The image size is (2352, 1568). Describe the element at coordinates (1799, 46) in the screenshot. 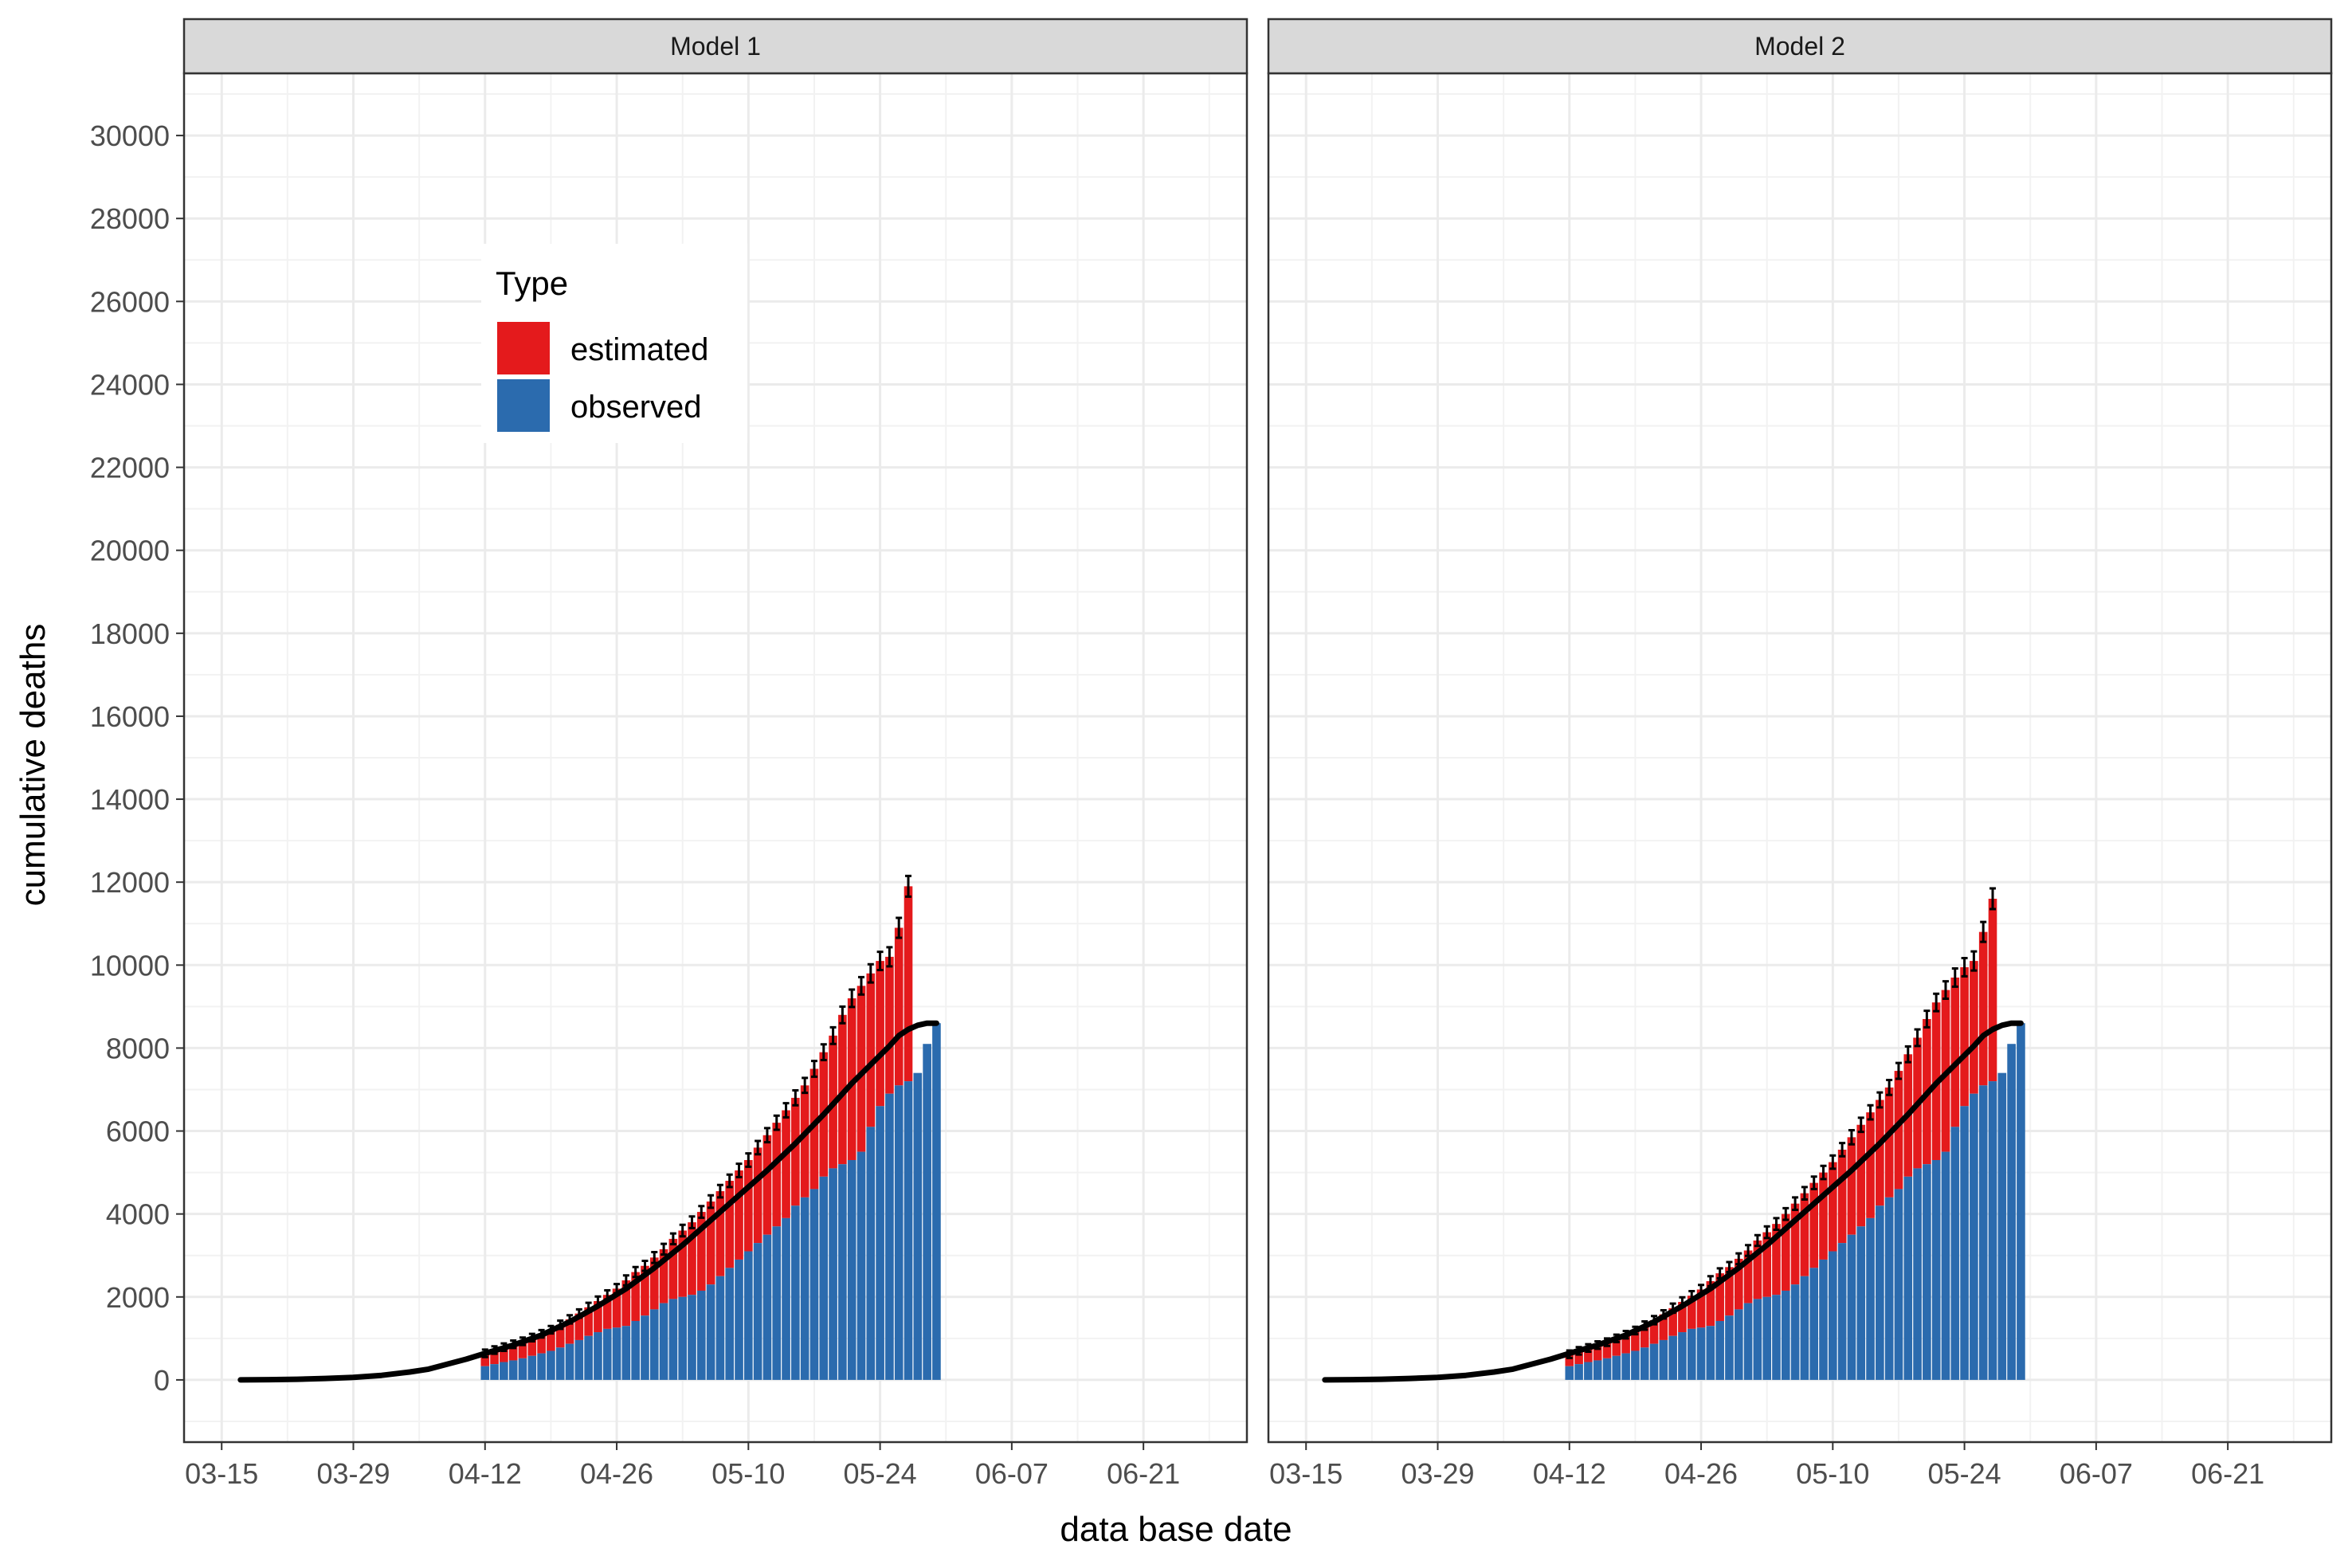

I see `facet-strip-label: Model 2` at that location.